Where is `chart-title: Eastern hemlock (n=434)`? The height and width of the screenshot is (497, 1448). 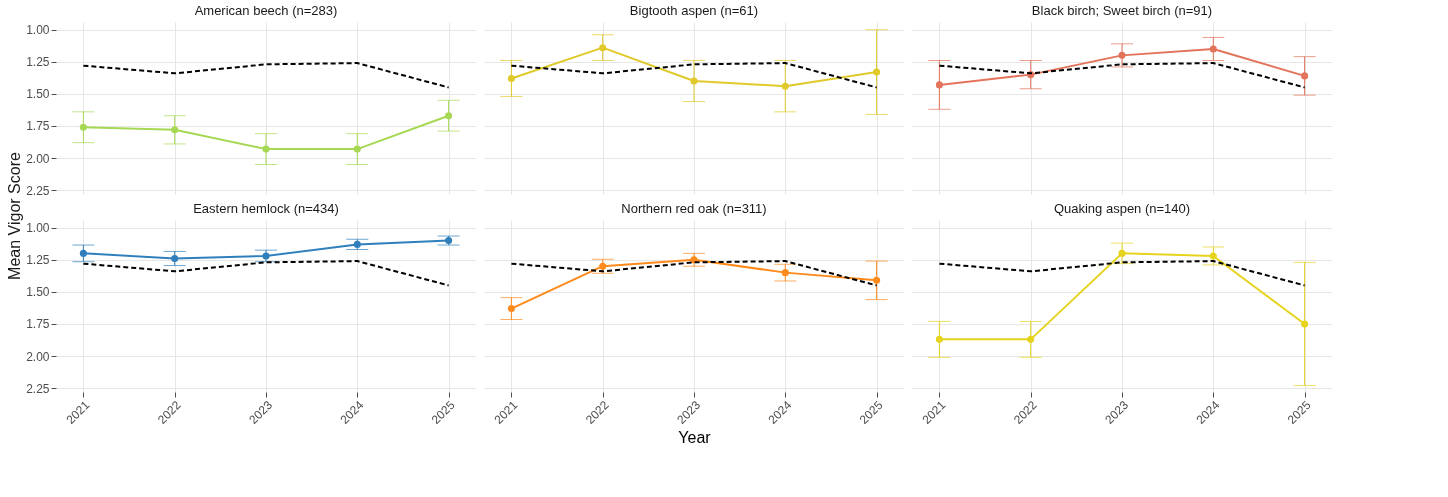 chart-title: Eastern hemlock (n=434) is located at coordinates (266, 208).